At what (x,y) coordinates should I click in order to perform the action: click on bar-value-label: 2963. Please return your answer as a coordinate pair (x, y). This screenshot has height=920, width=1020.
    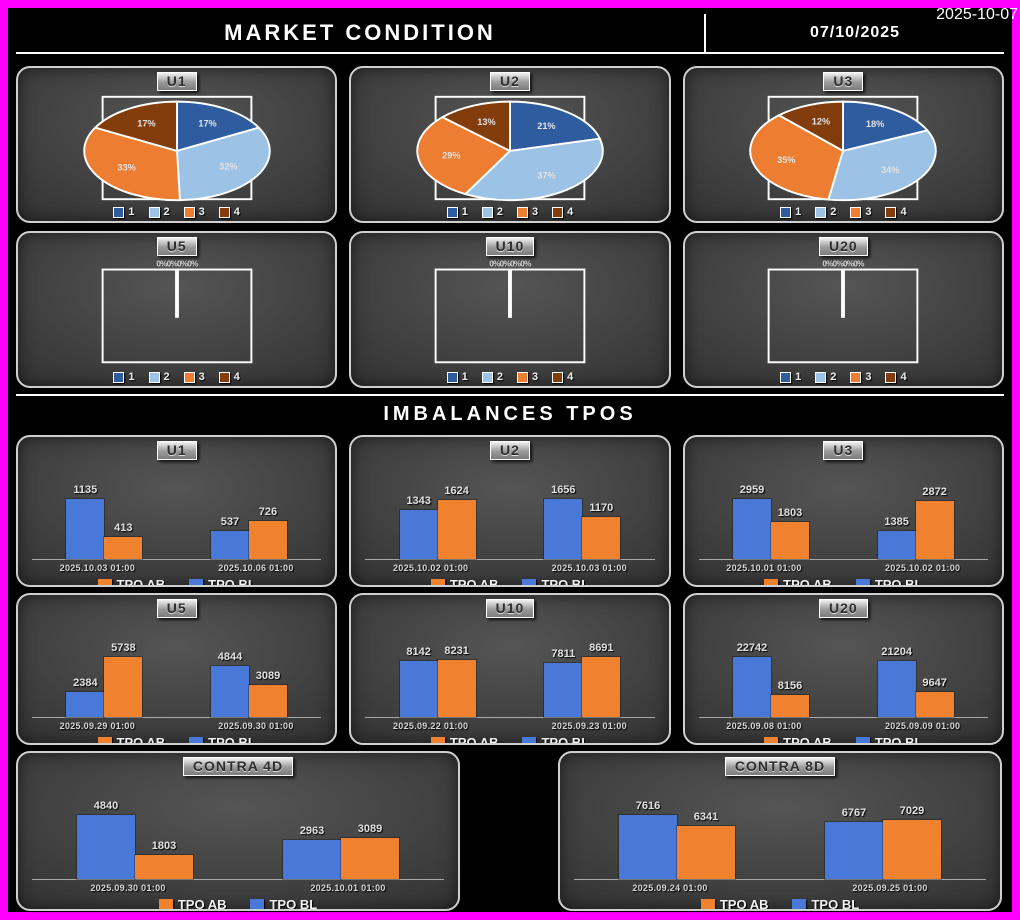
    Looking at the image, I should click on (312, 831).